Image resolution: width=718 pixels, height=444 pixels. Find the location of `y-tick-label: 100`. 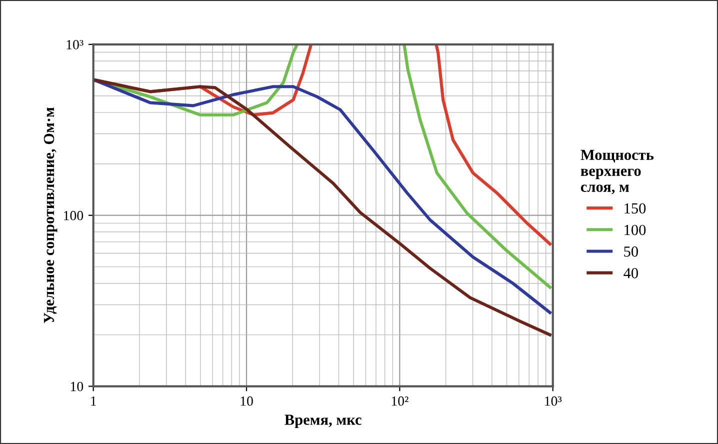

y-tick-label: 100 is located at coordinates (74, 215).